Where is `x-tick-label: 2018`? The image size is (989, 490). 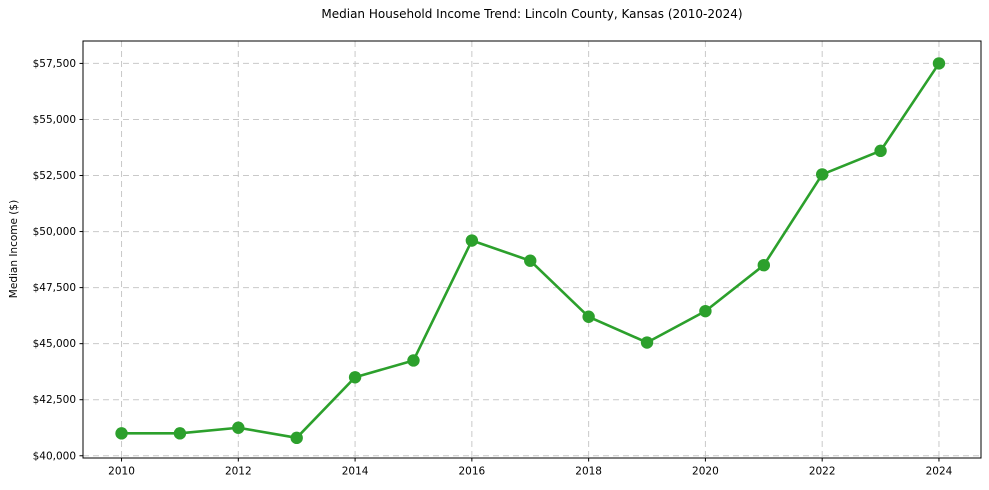
x-tick-label: 2018 is located at coordinates (588, 472).